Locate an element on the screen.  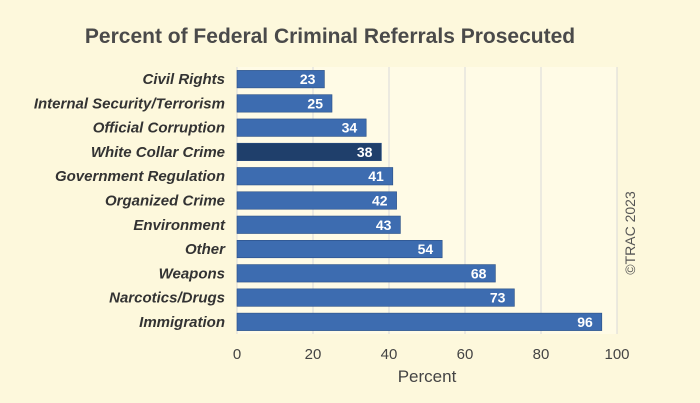
x-tick-label: 60 is located at coordinates (465, 354).